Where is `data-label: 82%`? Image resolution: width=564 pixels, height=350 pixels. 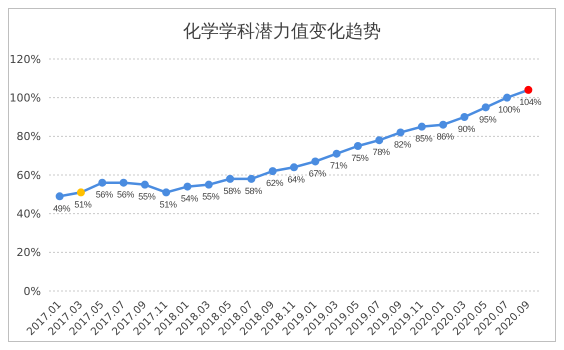
data-label: 82% is located at coordinates (403, 144).